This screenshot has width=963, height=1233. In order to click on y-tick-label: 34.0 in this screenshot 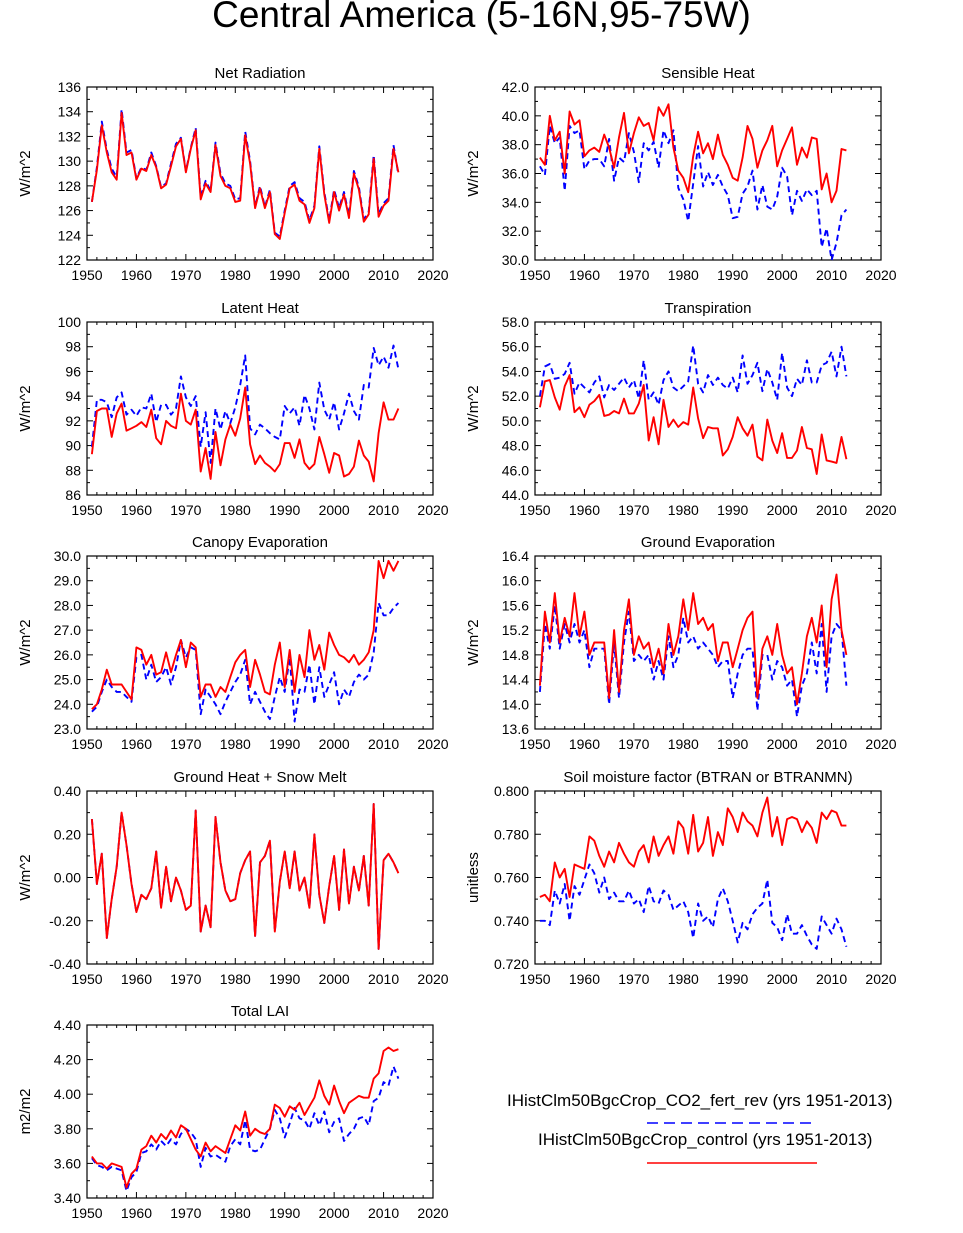, I will do `click(515, 202)`.